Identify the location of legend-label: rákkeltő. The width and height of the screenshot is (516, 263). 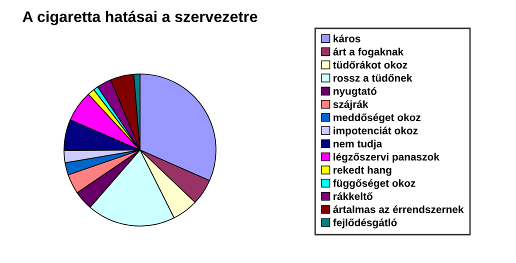
(353, 196).